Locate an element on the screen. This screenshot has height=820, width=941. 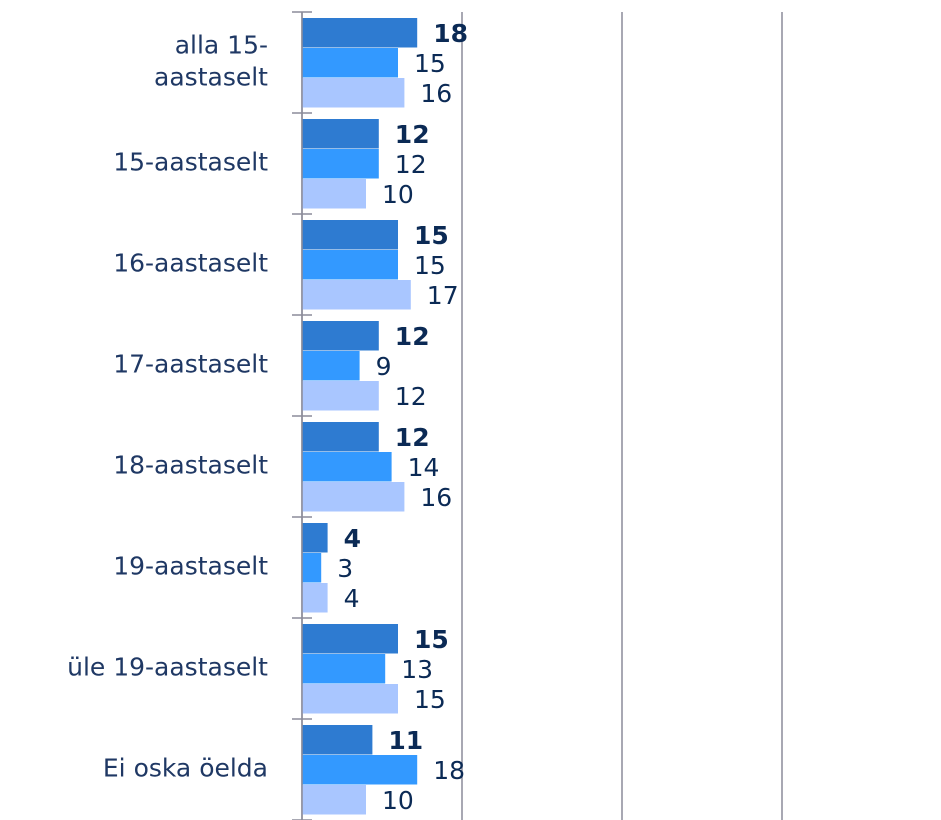
category-label: 16-aastaselt is located at coordinates (190, 263).